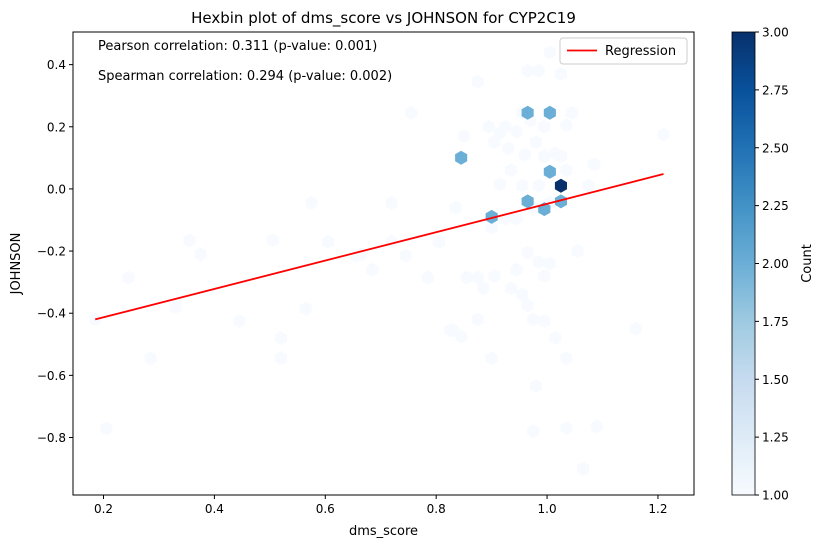 The height and width of the screenshot is (551, 824). Describe the element at coordinates (807, 263) in the screenshot. I see `colorbar-label: Count` at that location.